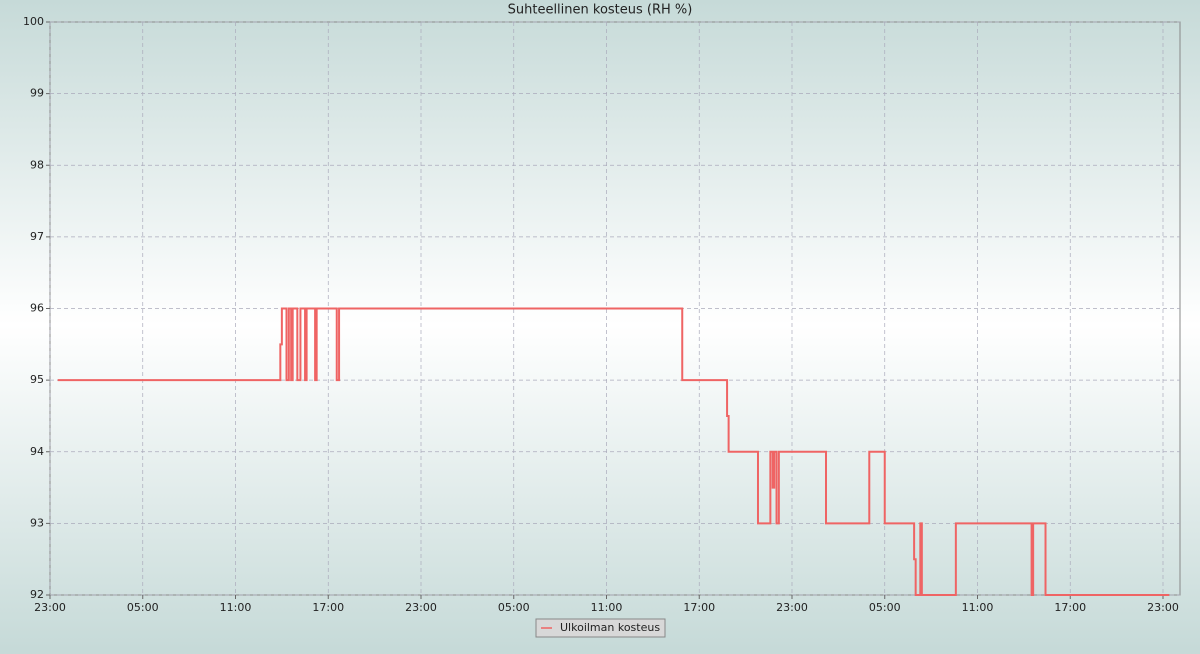  Describe the element at coordinates (610, 627) in the screenshot. I see `legend-label: Ulkoilman kosteus` at that location.